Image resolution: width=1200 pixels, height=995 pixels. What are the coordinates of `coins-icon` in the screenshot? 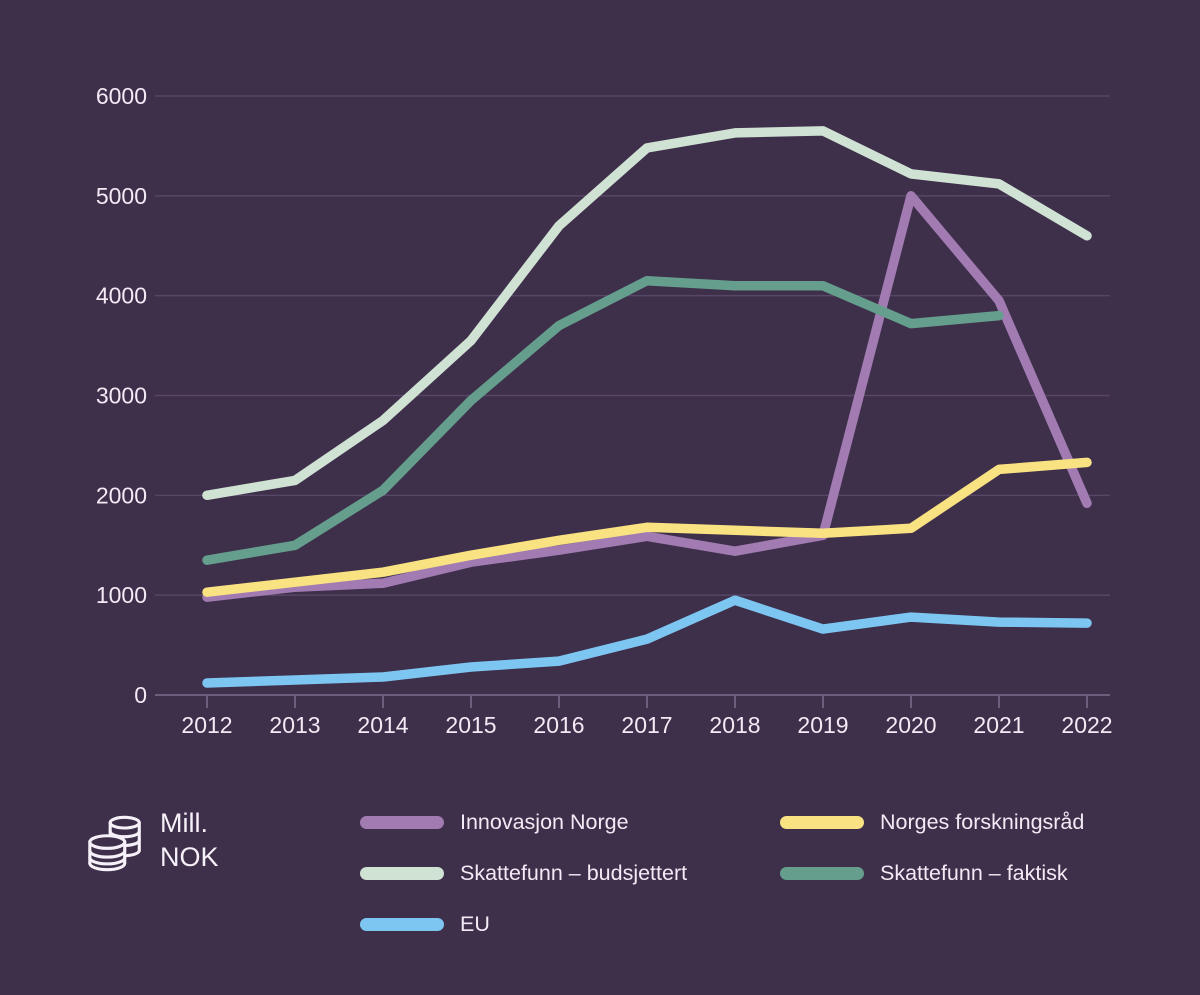 It's located at (114, 843).